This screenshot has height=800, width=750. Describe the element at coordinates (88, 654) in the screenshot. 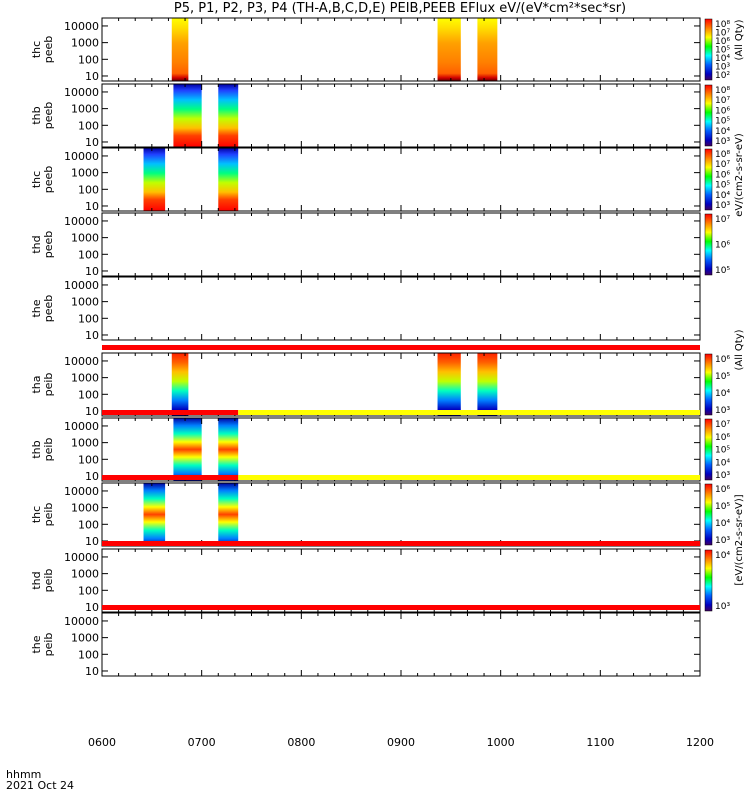

I see `y-tick-label-10-3: 100` at that location.